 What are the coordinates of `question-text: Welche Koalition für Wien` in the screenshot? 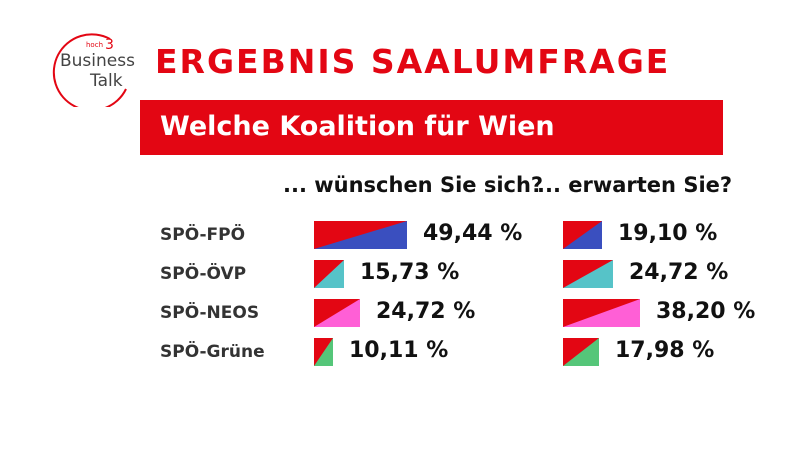 It's located at (357, 126).